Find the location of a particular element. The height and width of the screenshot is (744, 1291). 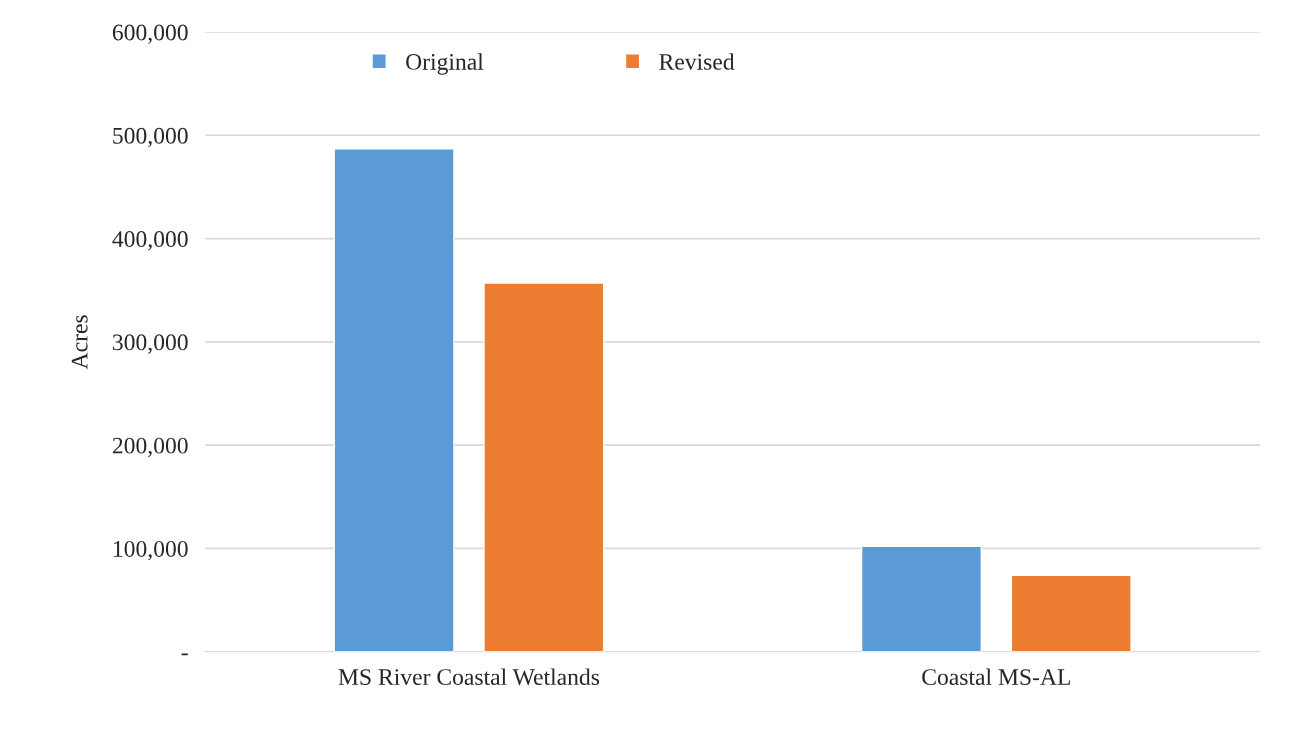

y-tick-label: 200,000 is located at coordinates (150, 447).